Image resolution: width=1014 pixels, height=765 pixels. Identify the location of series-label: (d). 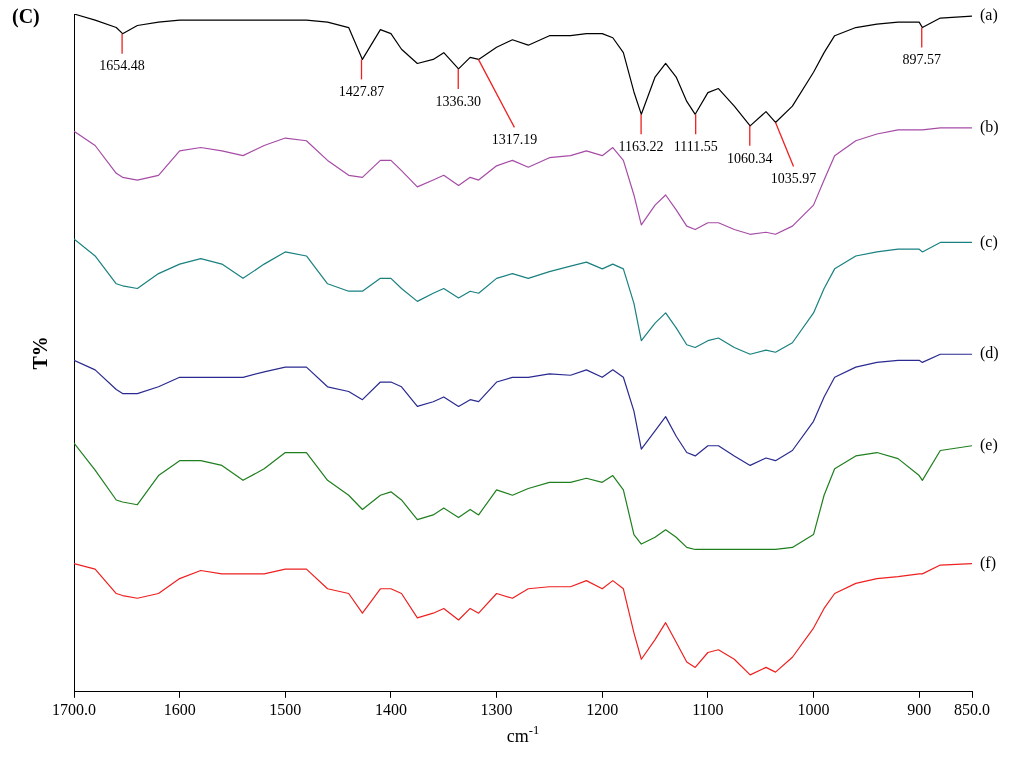
(989, 353).